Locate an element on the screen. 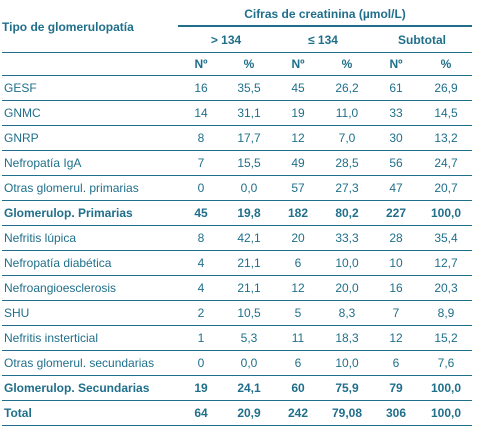 The height and width of the screenshot is (433, 499). group-title: Cifras de creatinina (µmol/L) is located at coordinates (325, 14).